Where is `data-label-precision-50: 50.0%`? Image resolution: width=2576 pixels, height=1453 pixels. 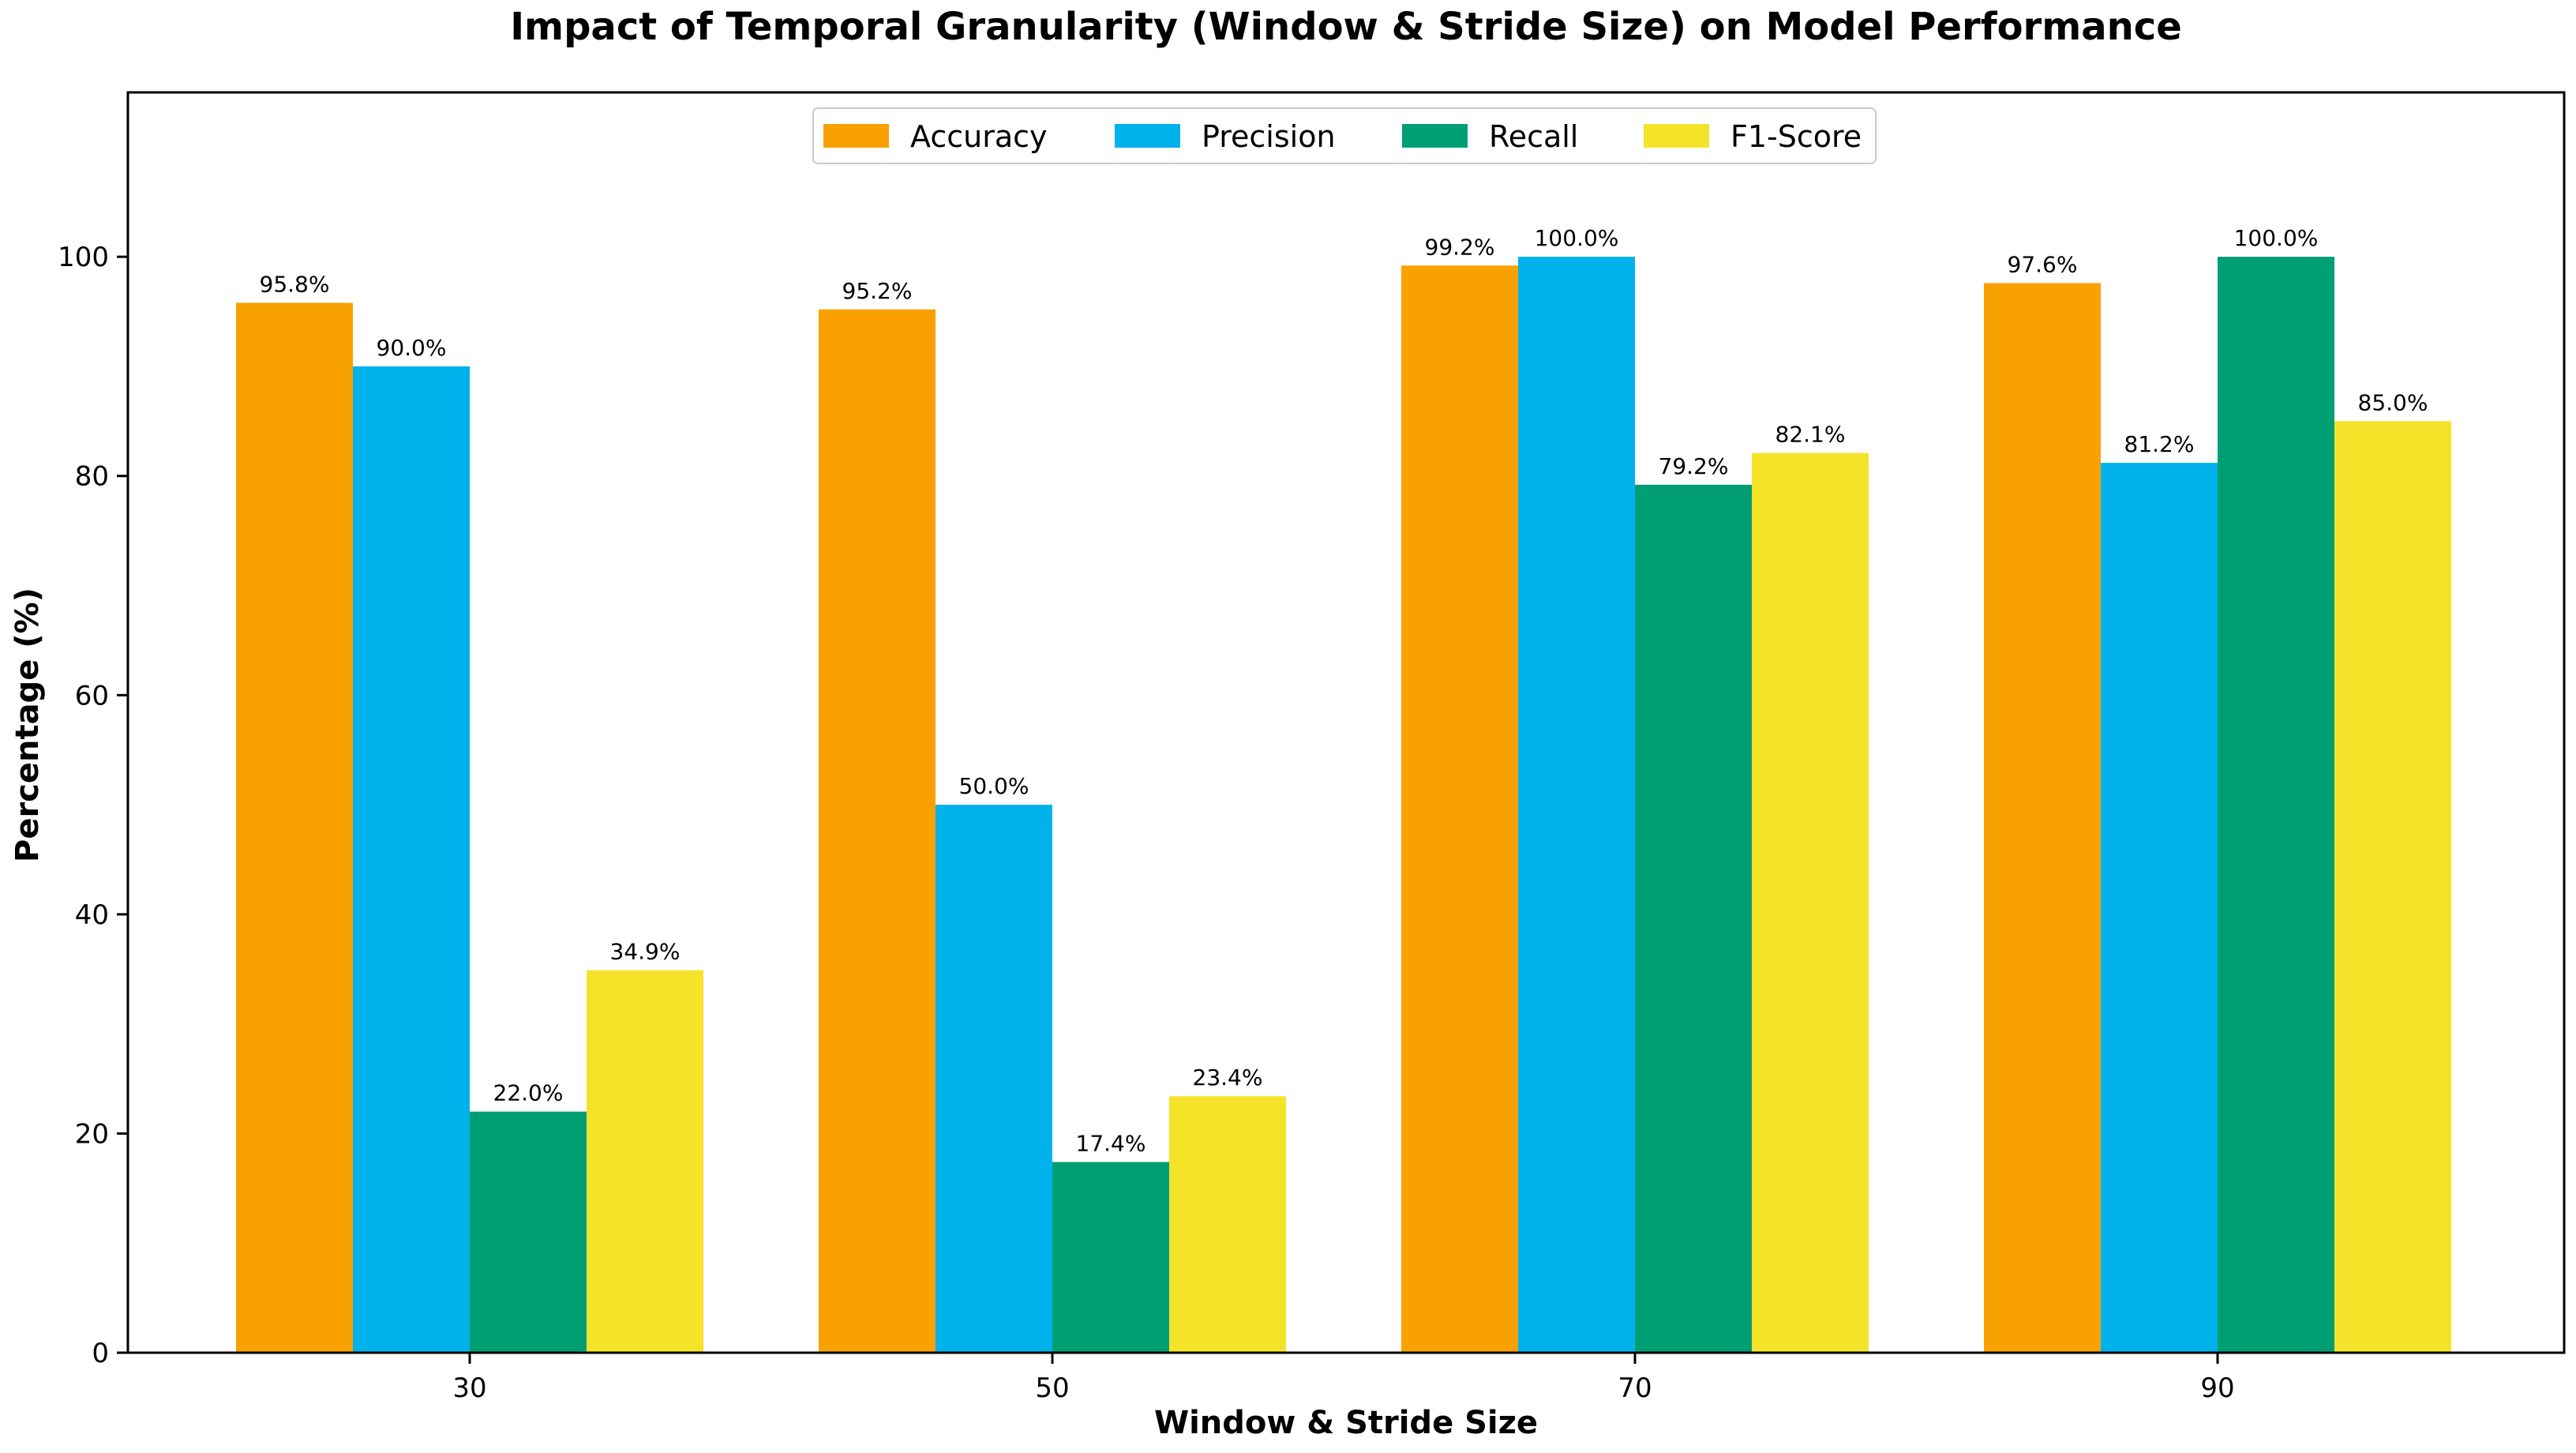
data-label-precision-50: 50.0% is located at coordinates (994, 786).